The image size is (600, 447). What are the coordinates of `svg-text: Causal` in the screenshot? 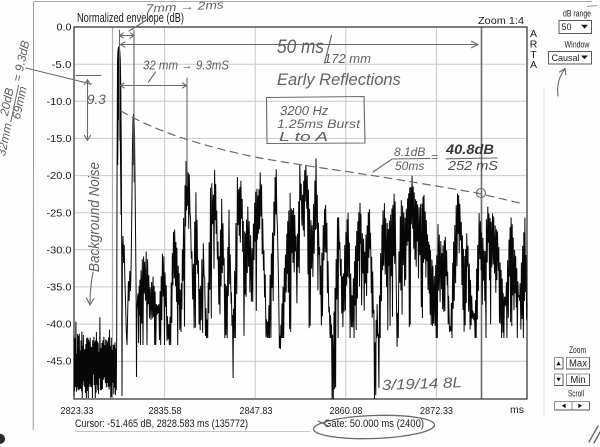 It's located at (566, 58).